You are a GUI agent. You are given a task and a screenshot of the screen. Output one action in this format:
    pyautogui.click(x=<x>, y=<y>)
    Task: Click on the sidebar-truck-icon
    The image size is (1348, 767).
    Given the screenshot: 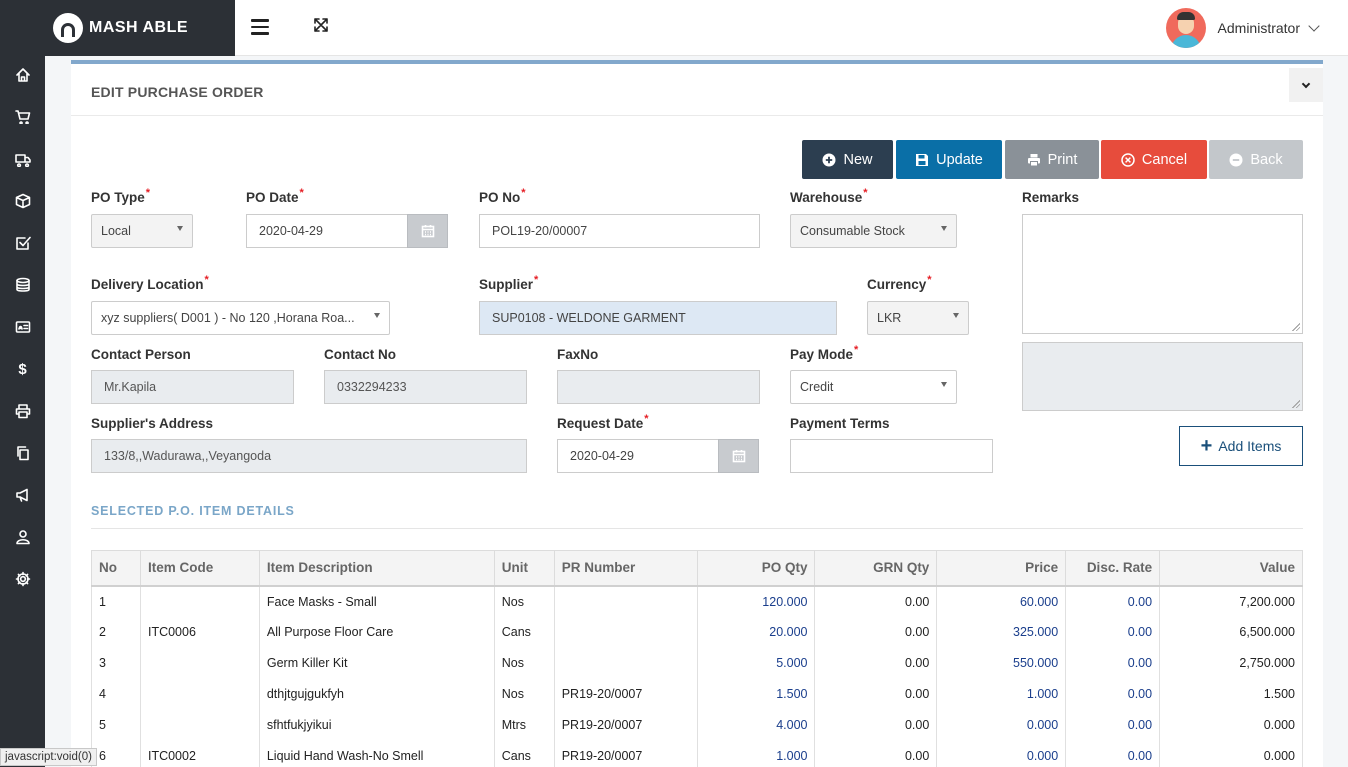 What is the action you would take?
    pyautogui.click(x=22, y=159)
    